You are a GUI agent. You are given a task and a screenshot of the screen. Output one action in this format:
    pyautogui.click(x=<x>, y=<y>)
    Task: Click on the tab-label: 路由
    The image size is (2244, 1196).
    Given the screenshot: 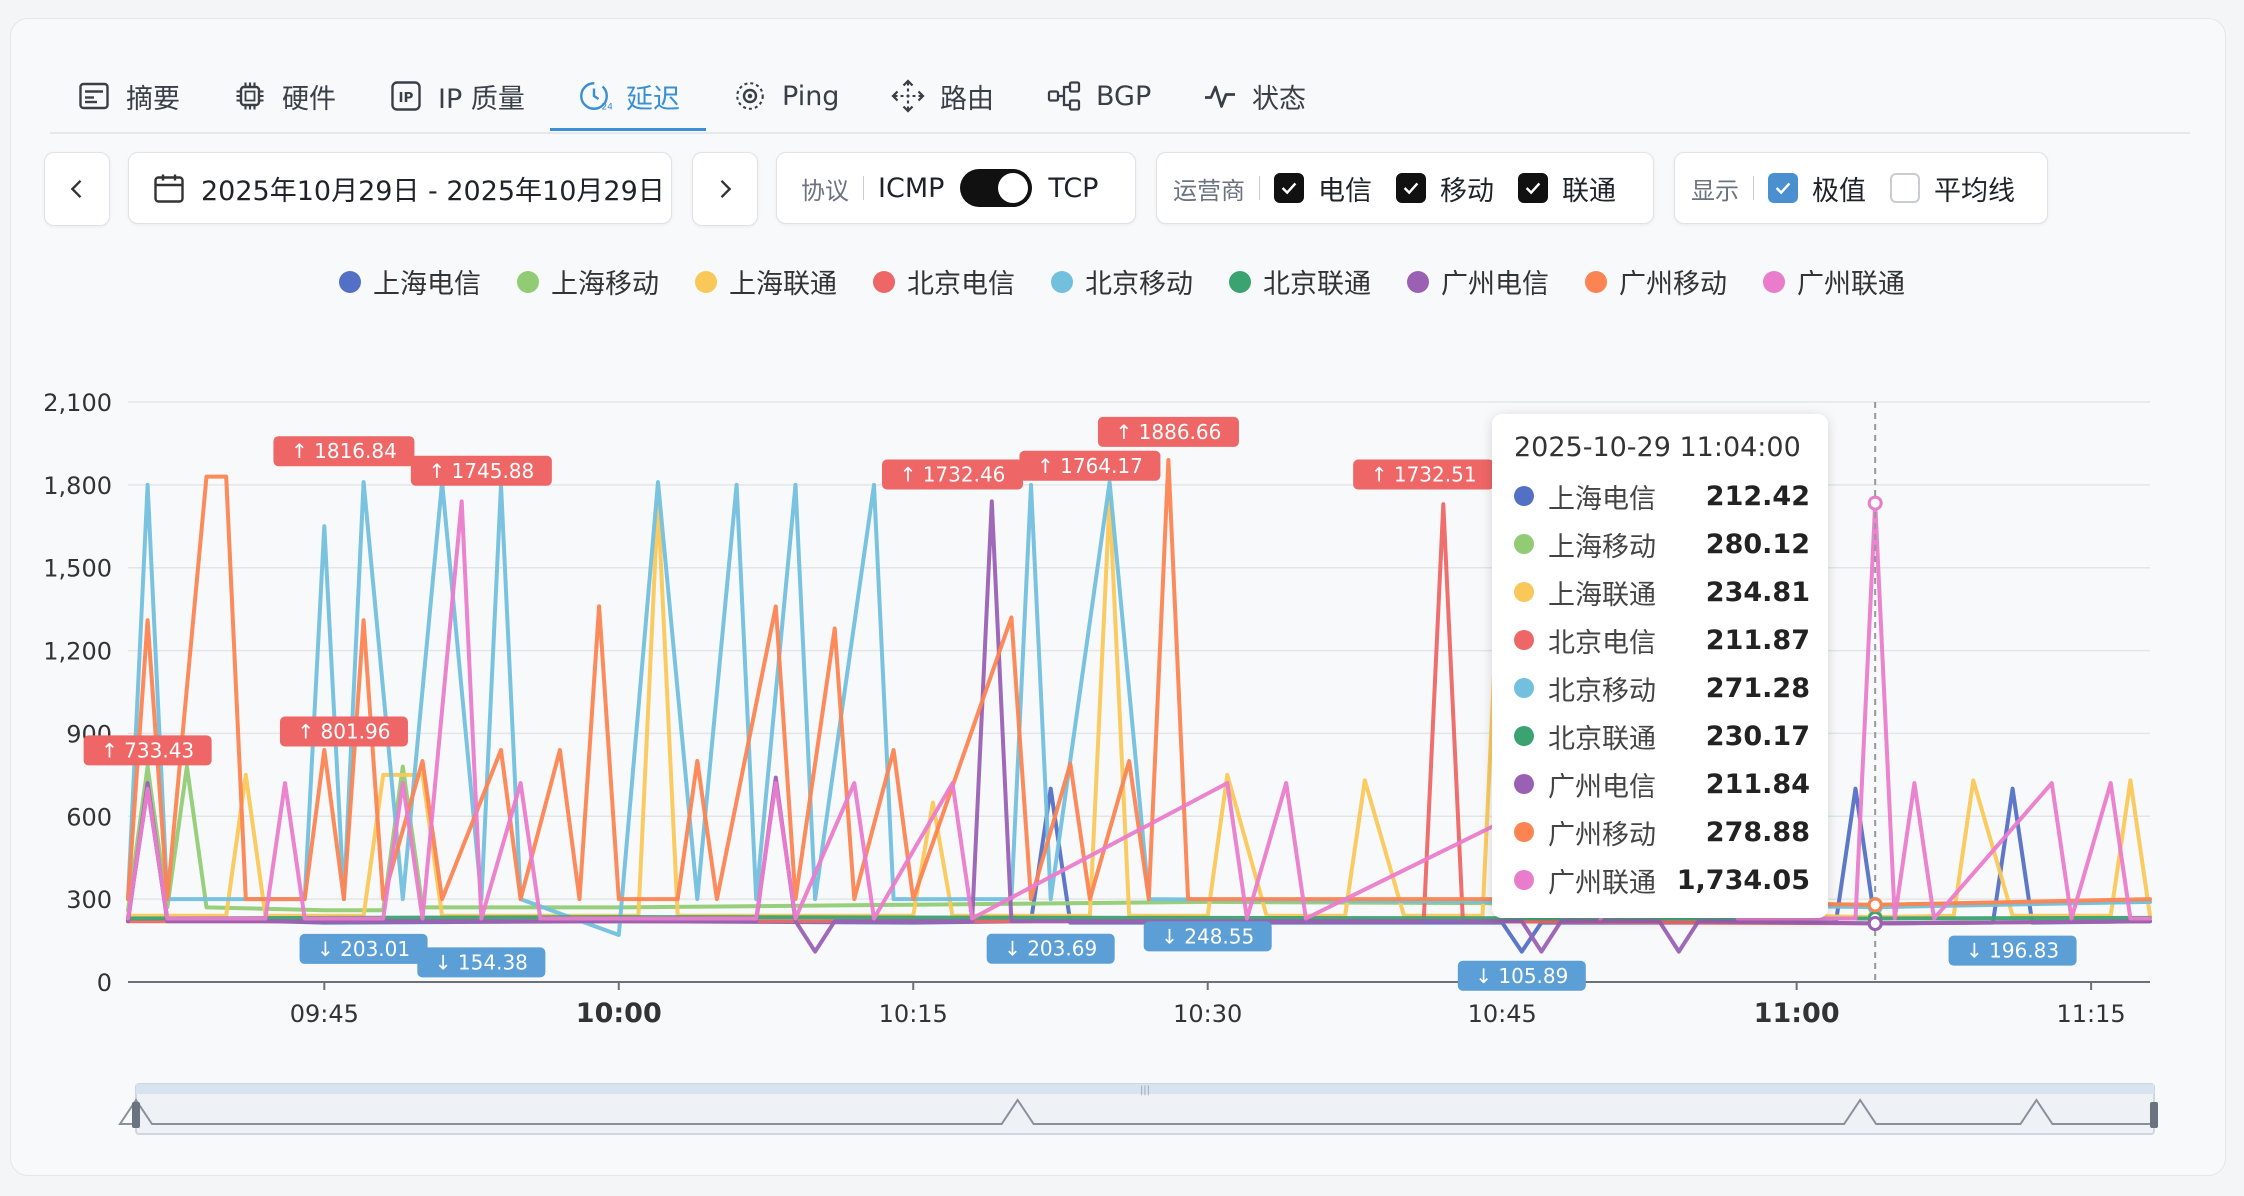 What is the action you would take?
    pyautogui.click(x=967, y=99)
    